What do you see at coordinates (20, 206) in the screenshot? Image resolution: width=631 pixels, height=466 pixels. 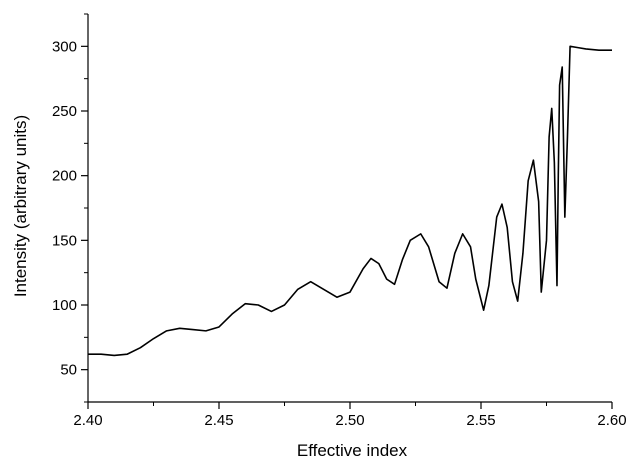 I see `y-axis-label: Intensity (arbitrary units)` at bounding box center [20, 206].